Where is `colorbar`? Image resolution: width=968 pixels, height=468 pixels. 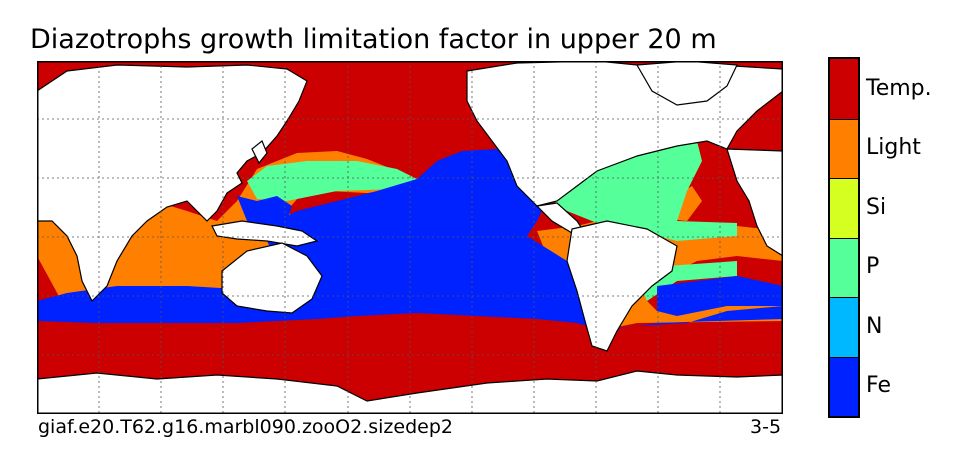
colorbar is located at coordinates (844, 237).